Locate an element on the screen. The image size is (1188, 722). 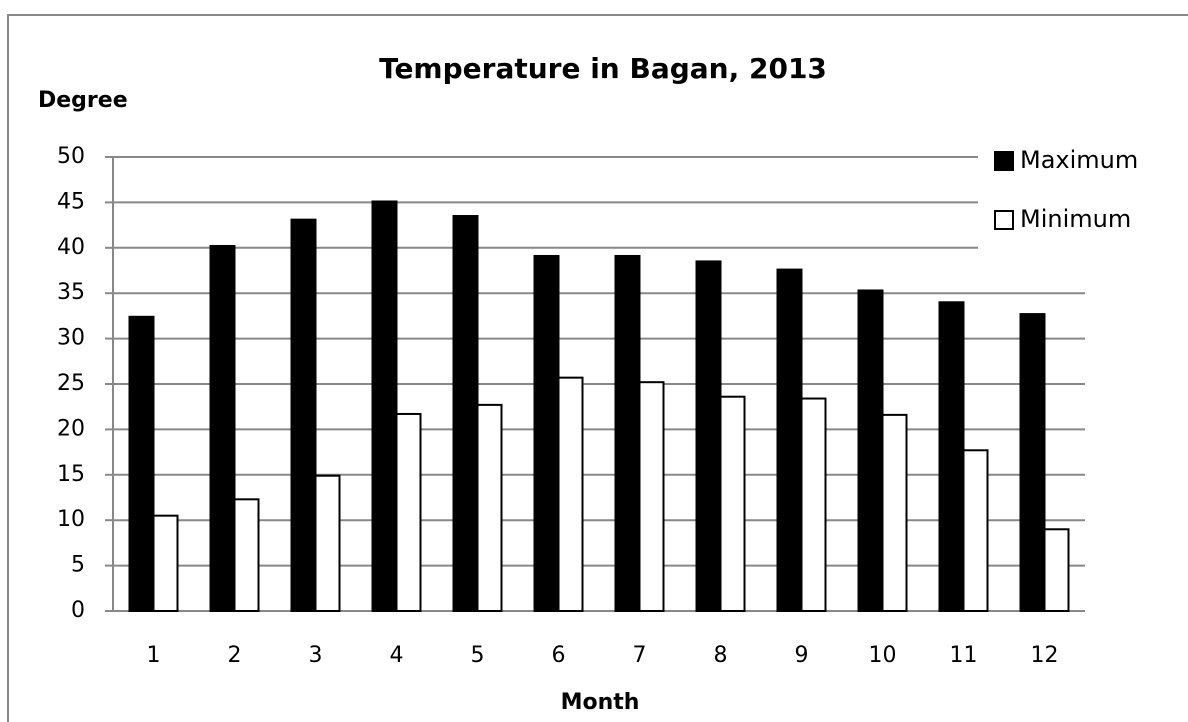
y-tick-label: 0 is located at coordinates (78, 610).